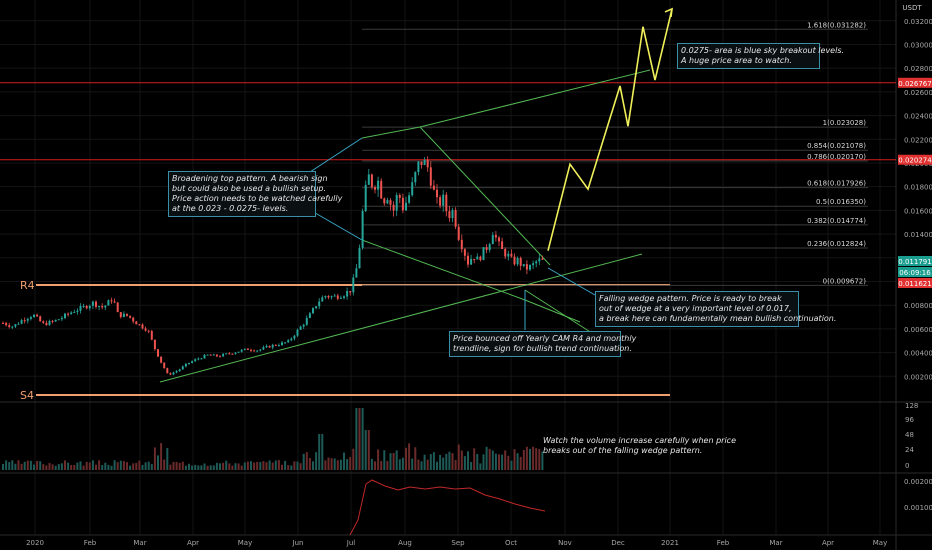 The height and width of the screenshot is (550, 932). I want to click on time-tick-label: 2020, so click(35, 543).